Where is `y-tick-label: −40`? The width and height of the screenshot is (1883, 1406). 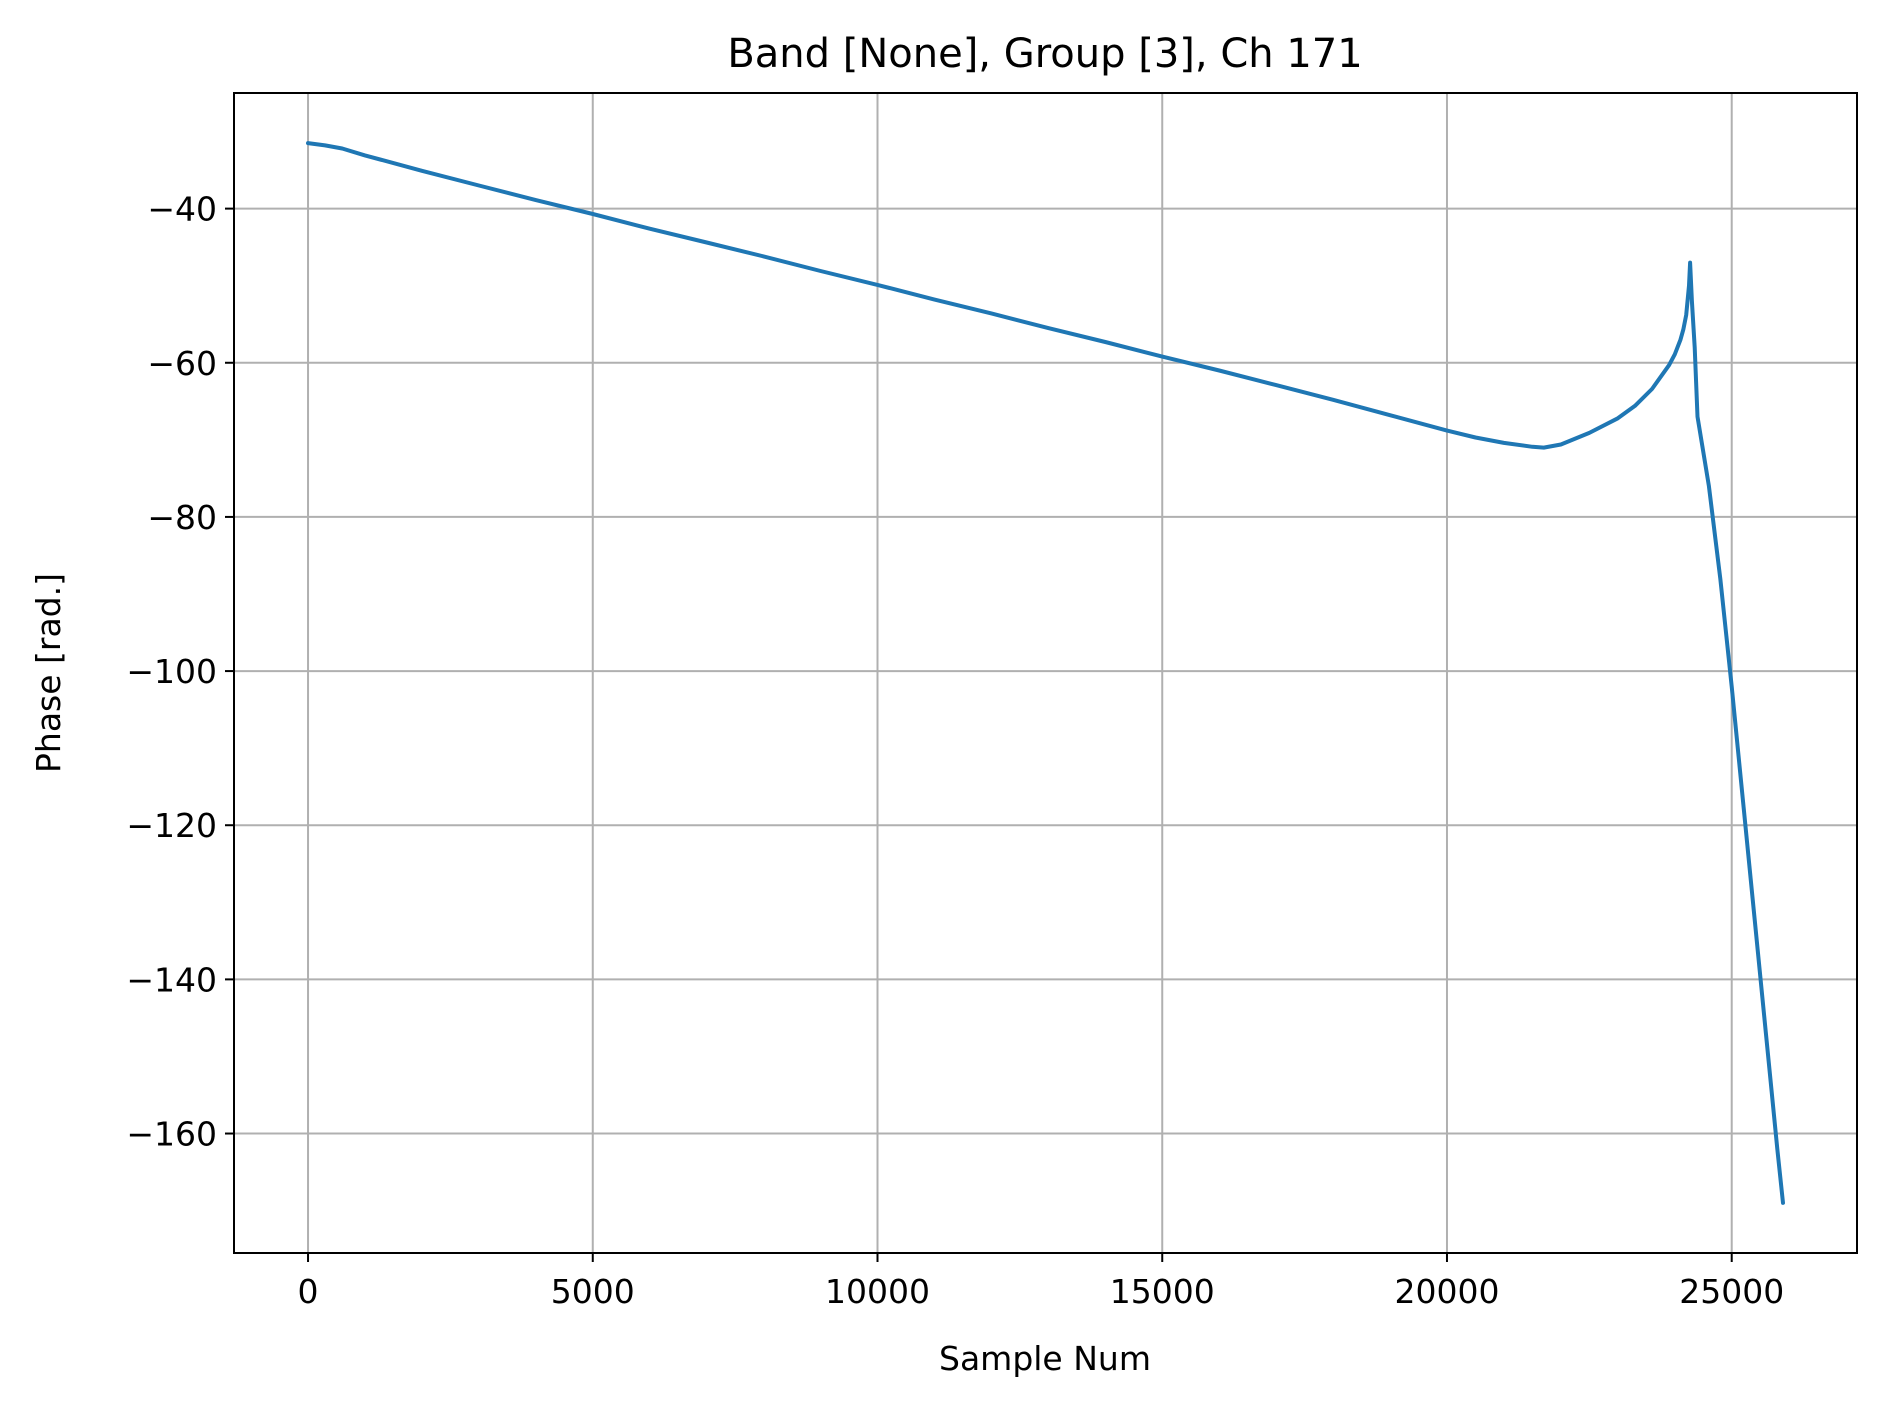 y-tick-label: −40 is located at coordinates (182, 209).